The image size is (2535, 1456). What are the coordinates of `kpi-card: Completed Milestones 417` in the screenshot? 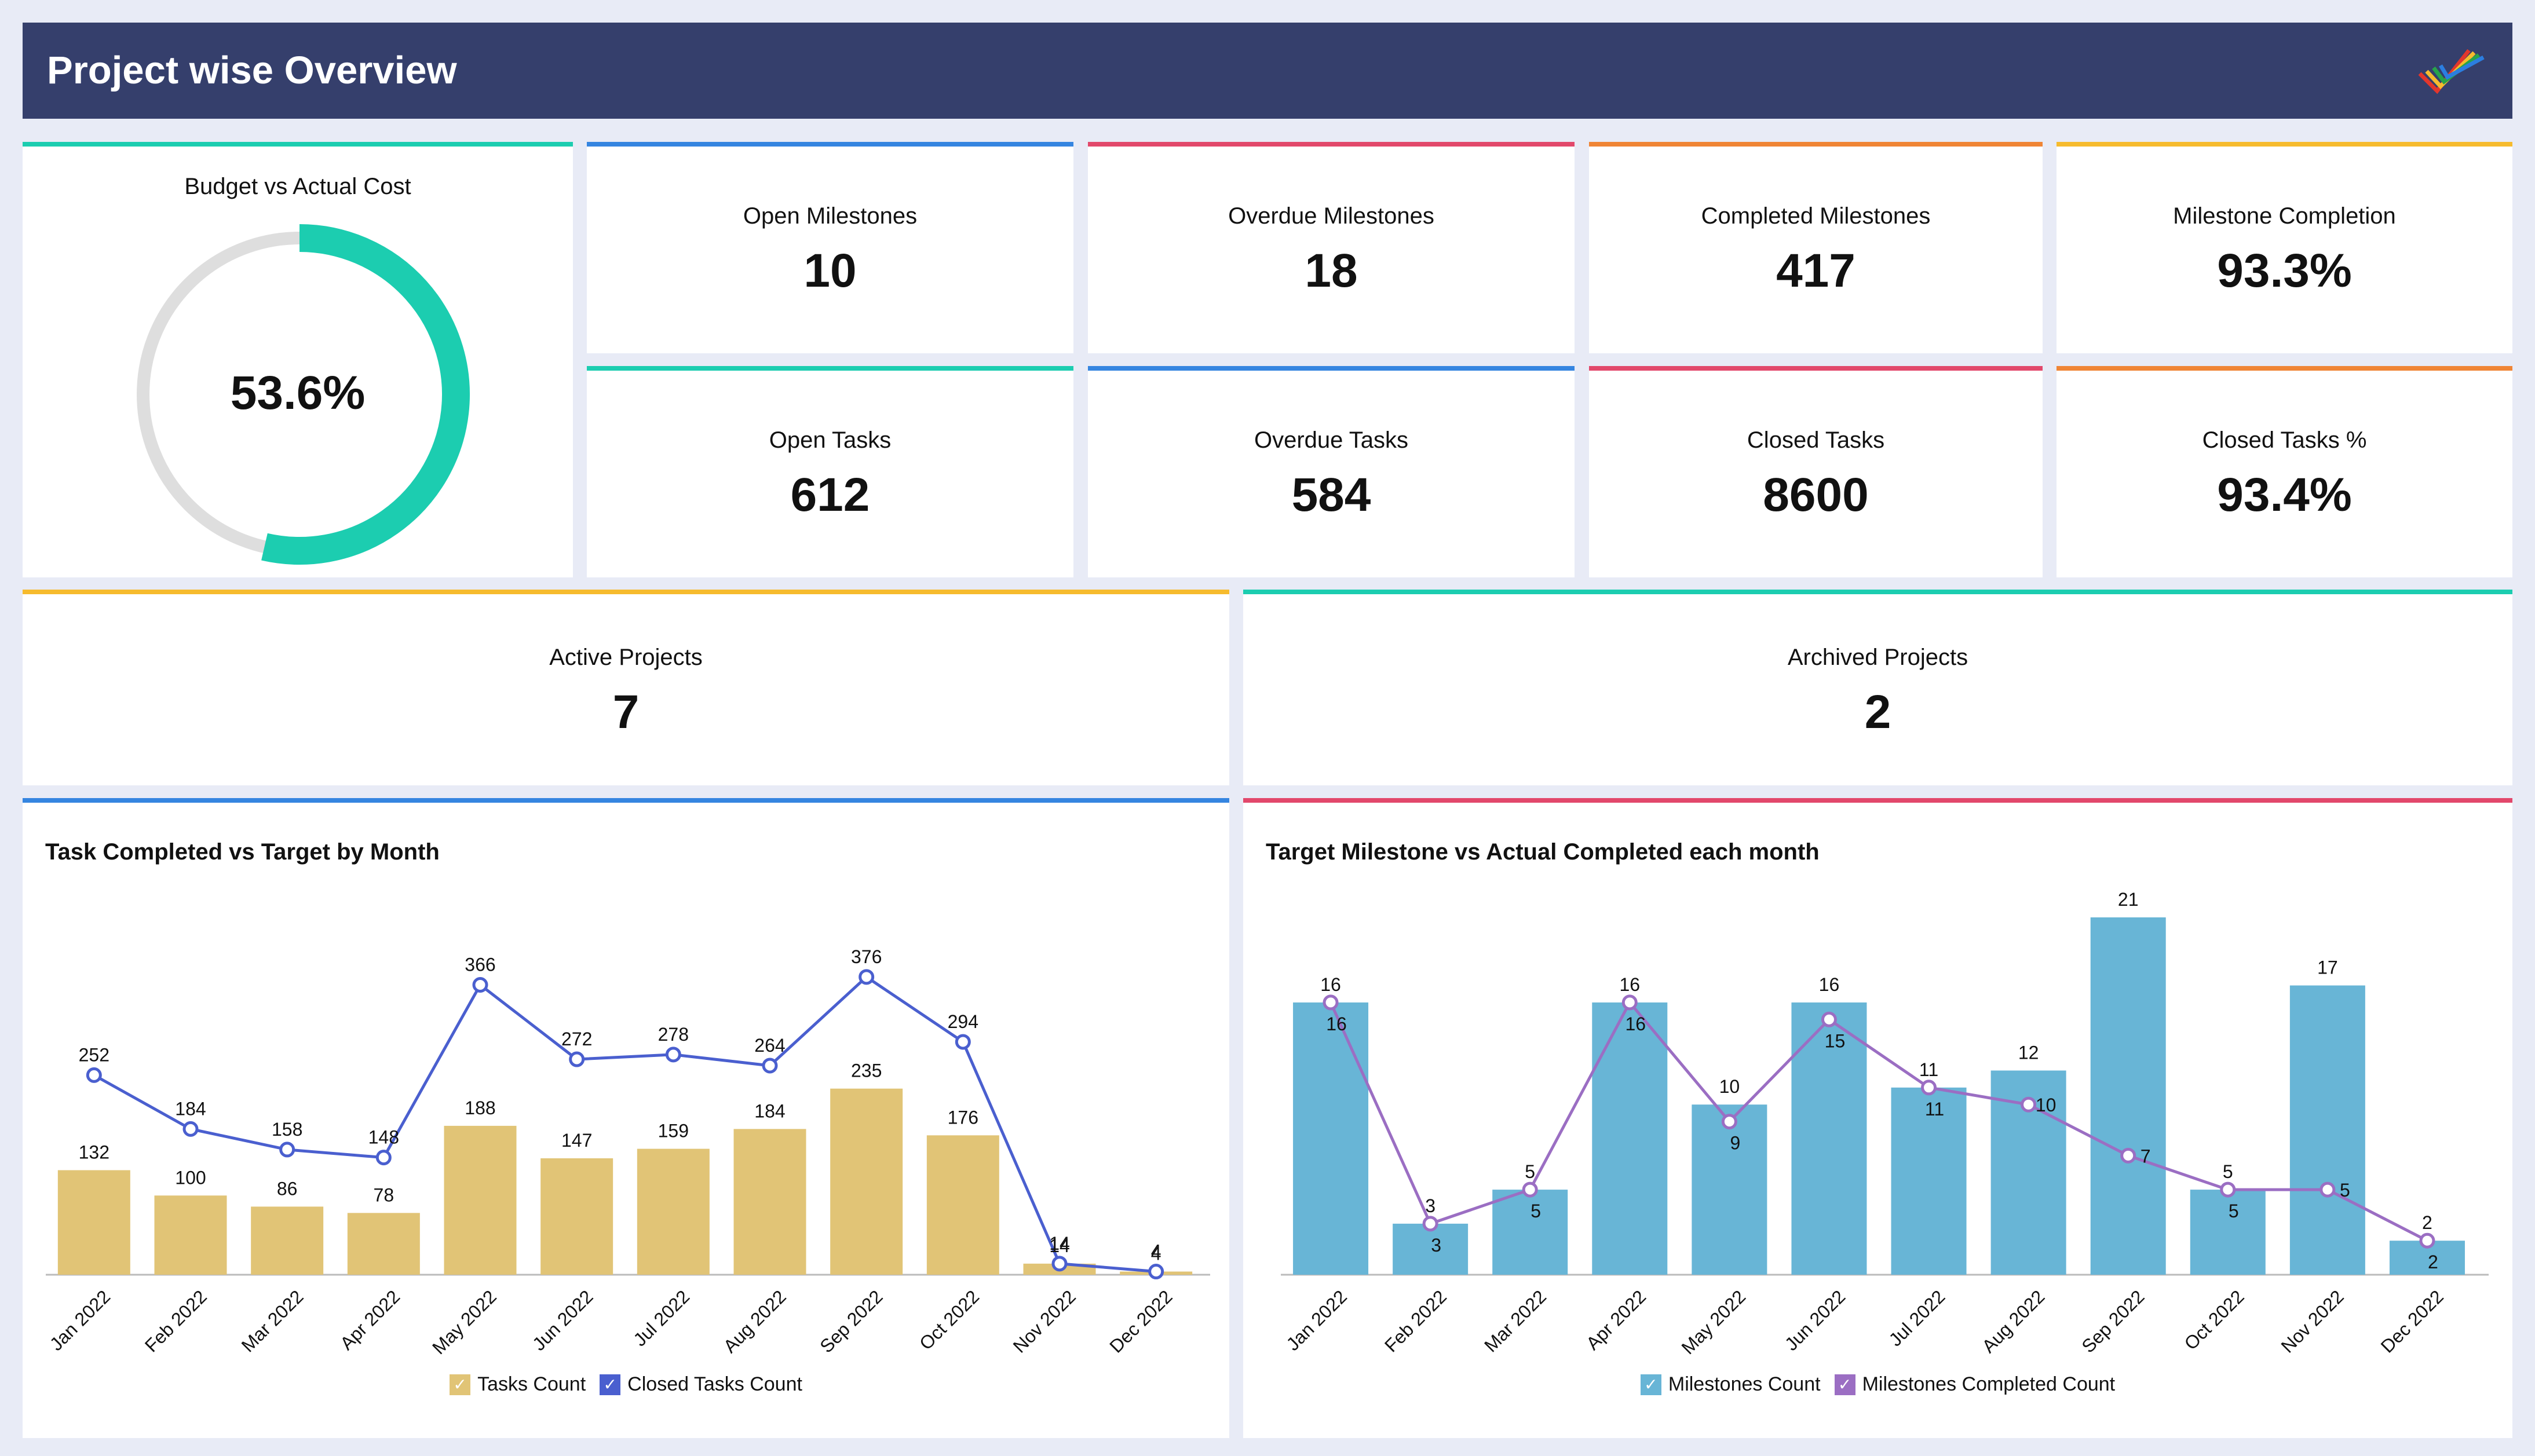 It's located at (1816, 248).